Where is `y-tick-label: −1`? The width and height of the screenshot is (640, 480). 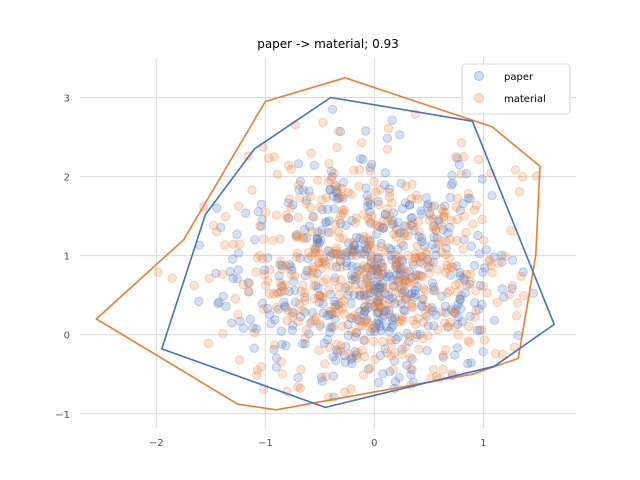 y-tick-label: −1 is located at coordinates (62, 415).